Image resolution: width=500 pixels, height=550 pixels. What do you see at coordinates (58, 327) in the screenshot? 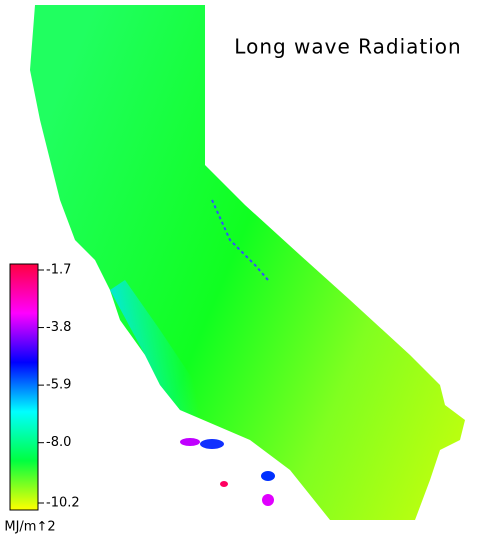
I see `colorbar-tick-label: -3.8` at bounding box center [58, 327].